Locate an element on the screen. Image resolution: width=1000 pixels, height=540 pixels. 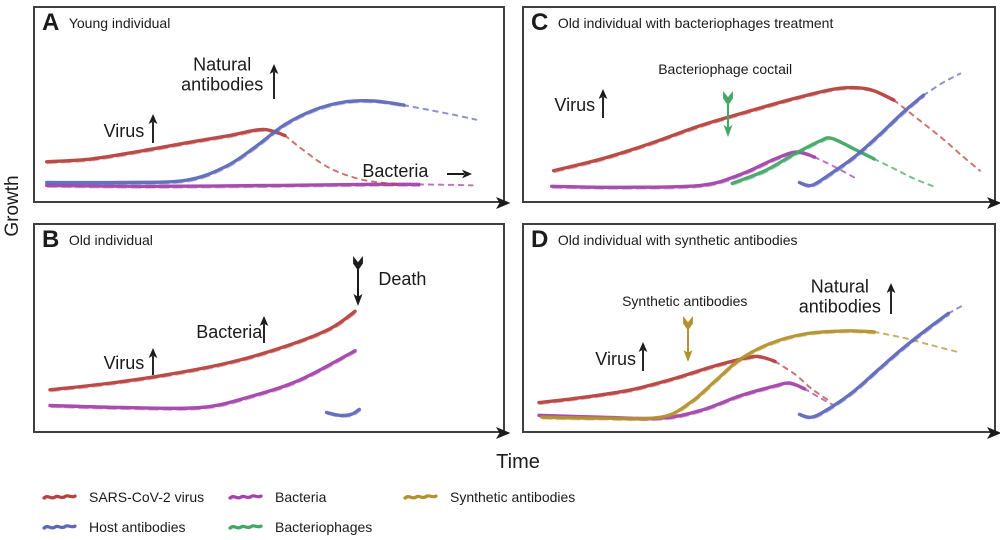
legend-label: Host antibodies is located at coordinates (137, 527).